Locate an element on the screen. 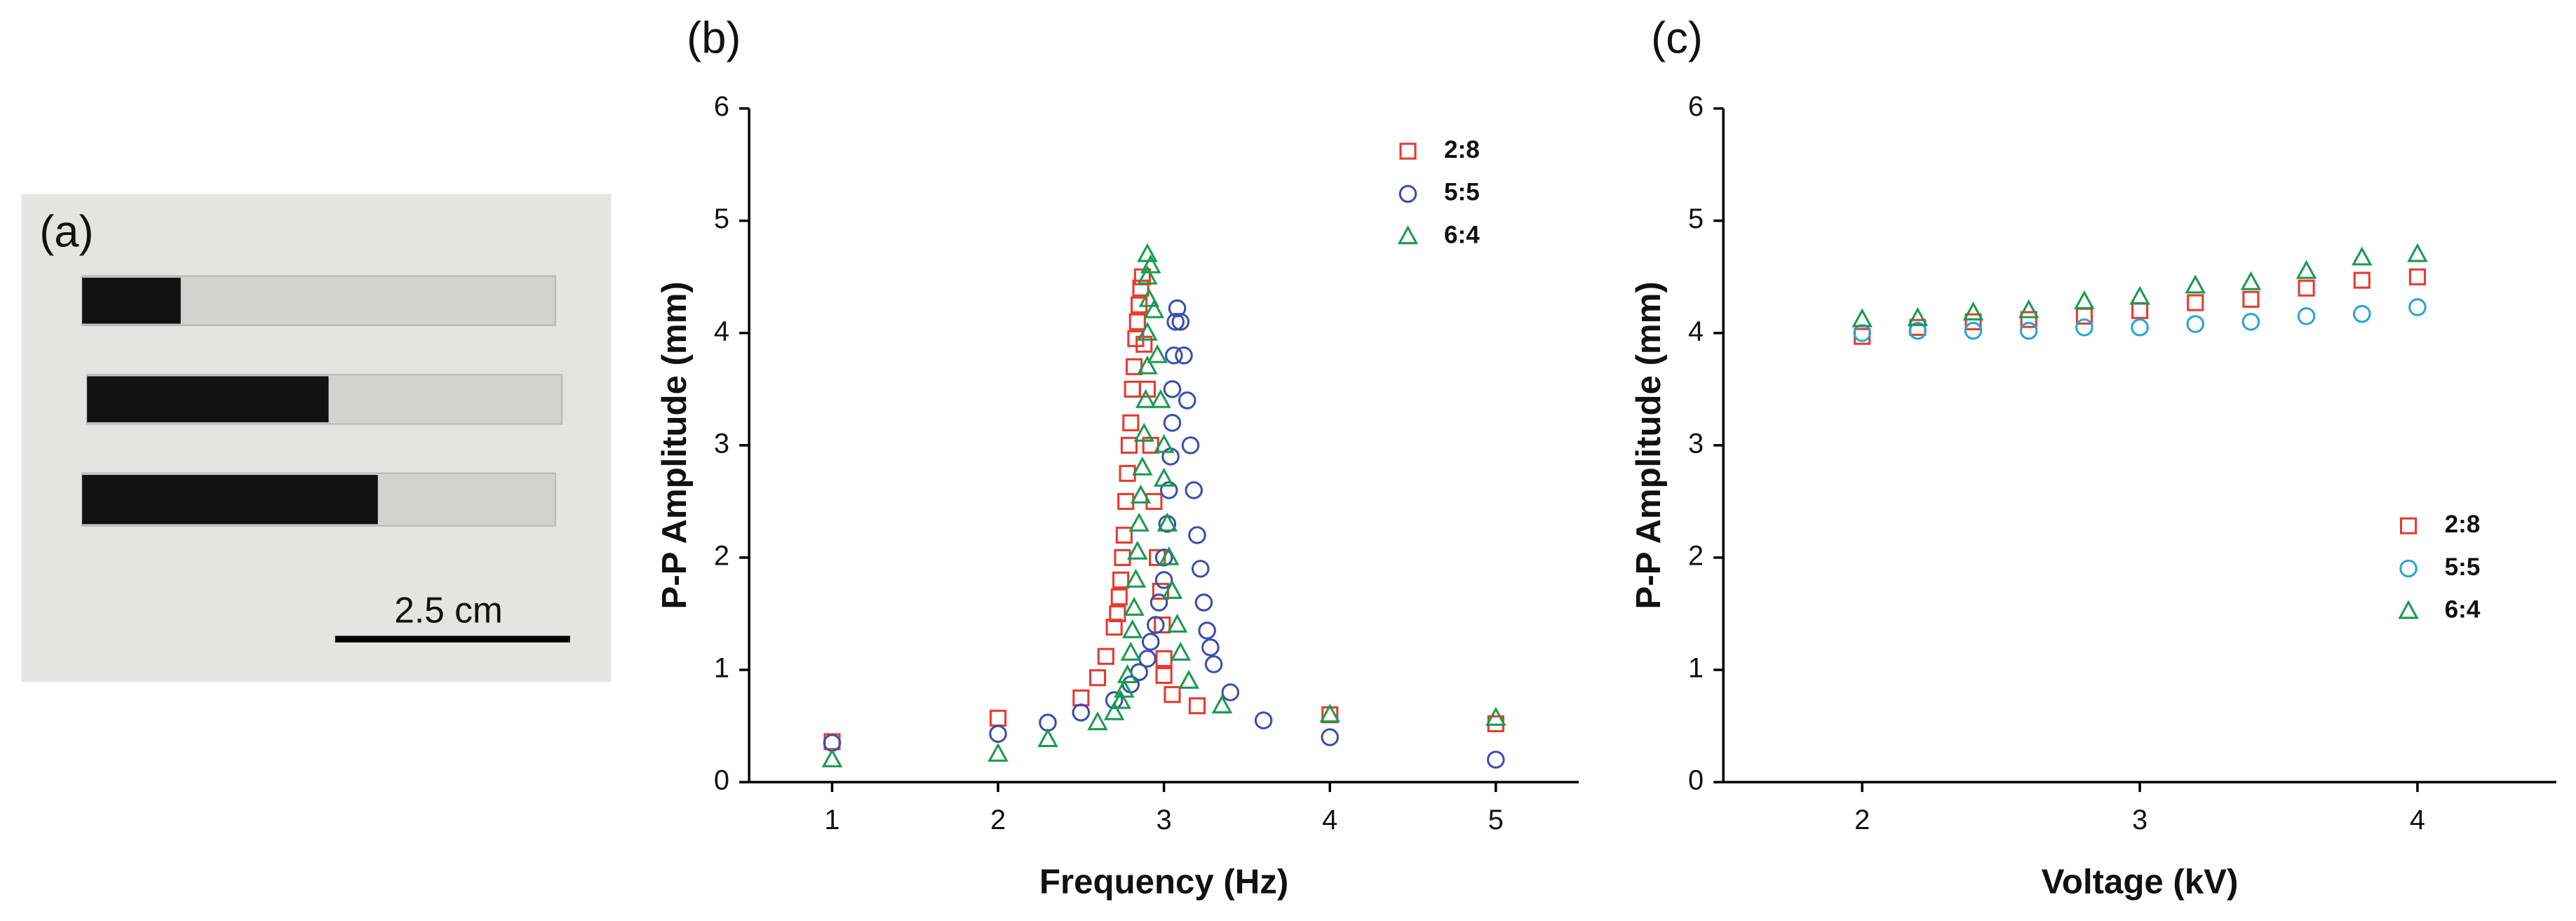  y-tick-label: 0 is located at coordinates (1696, 781).